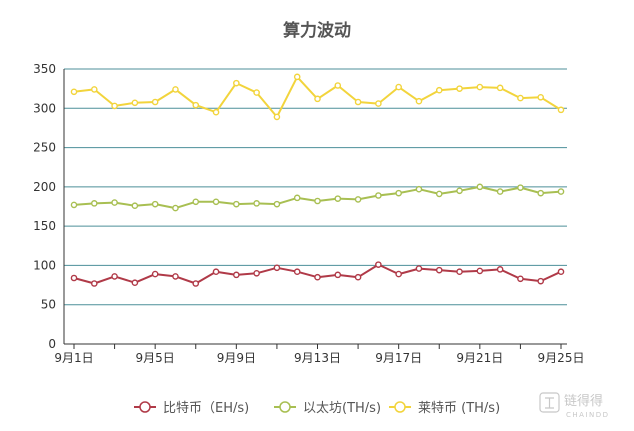  I want to click on legend-item-0: 比特币（EH/s), so click(191, 408).